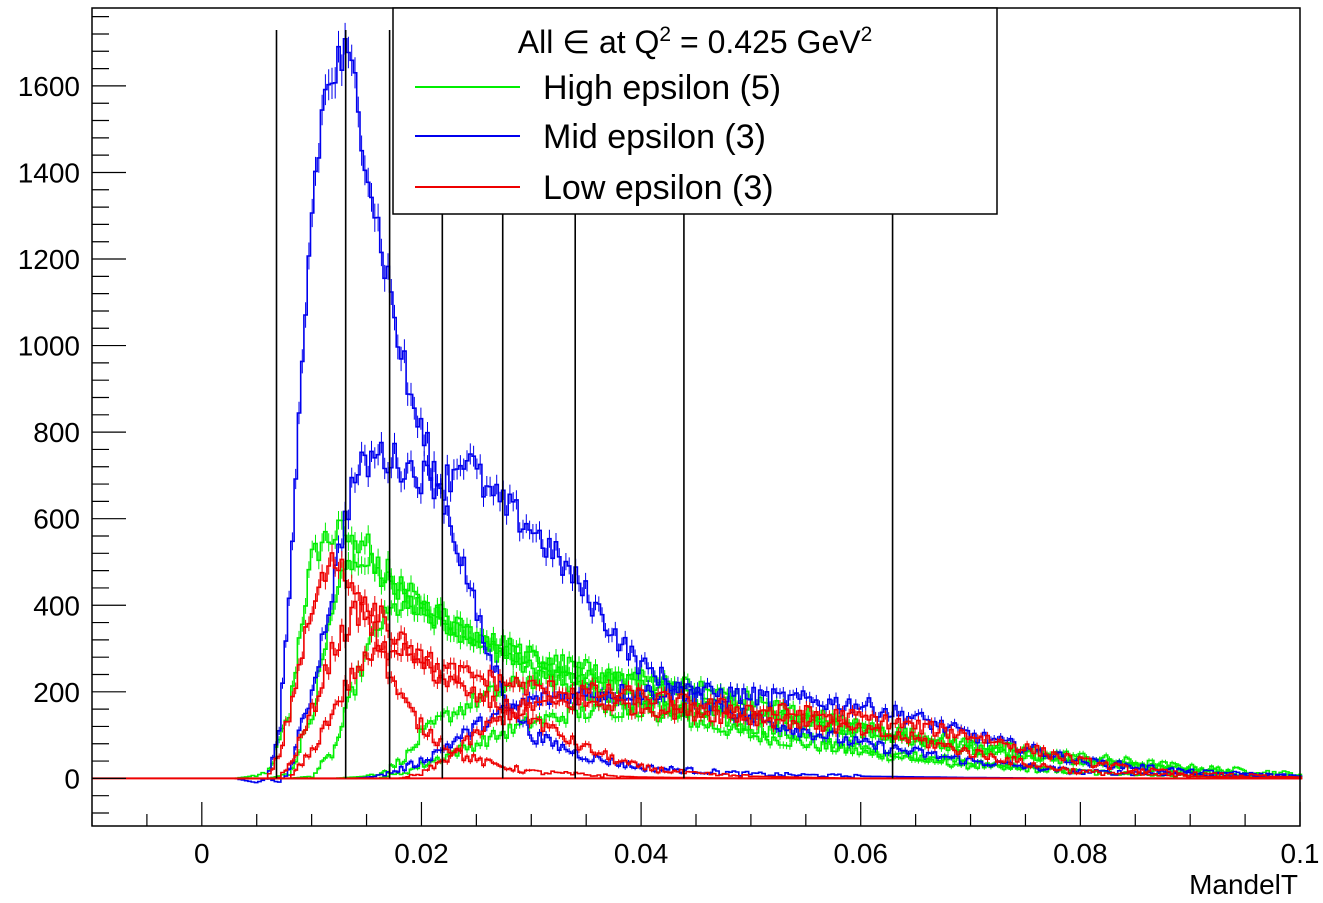  I want to click on y-tick-label: 800, so click(56, 432).